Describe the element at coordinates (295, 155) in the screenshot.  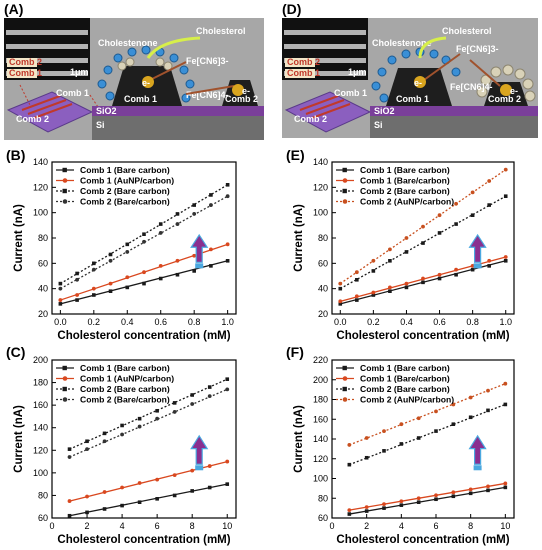
I see `panel-label-e: (E)` at that location.